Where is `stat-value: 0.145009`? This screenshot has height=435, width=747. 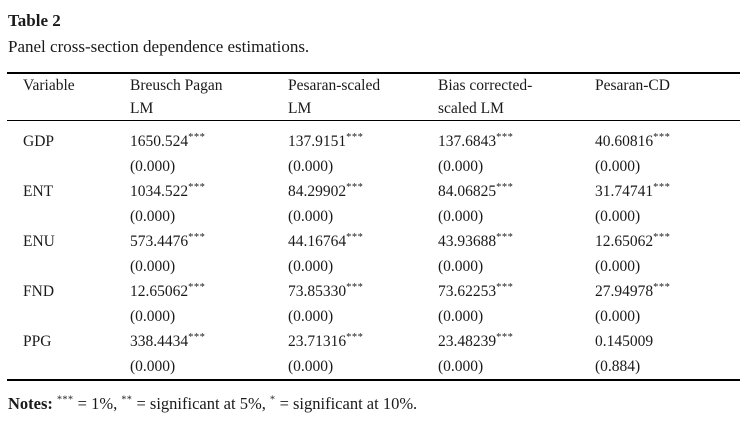 stat-value: 0.145009 is located at coordinates (667, 341).